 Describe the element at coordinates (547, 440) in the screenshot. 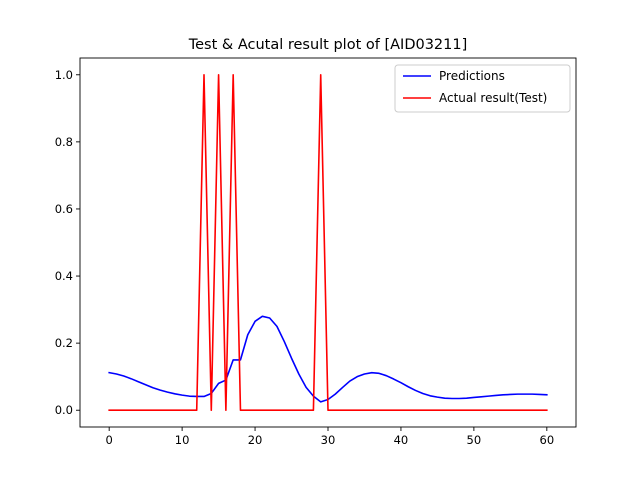

I see `x-tick-label: 60` at that location.